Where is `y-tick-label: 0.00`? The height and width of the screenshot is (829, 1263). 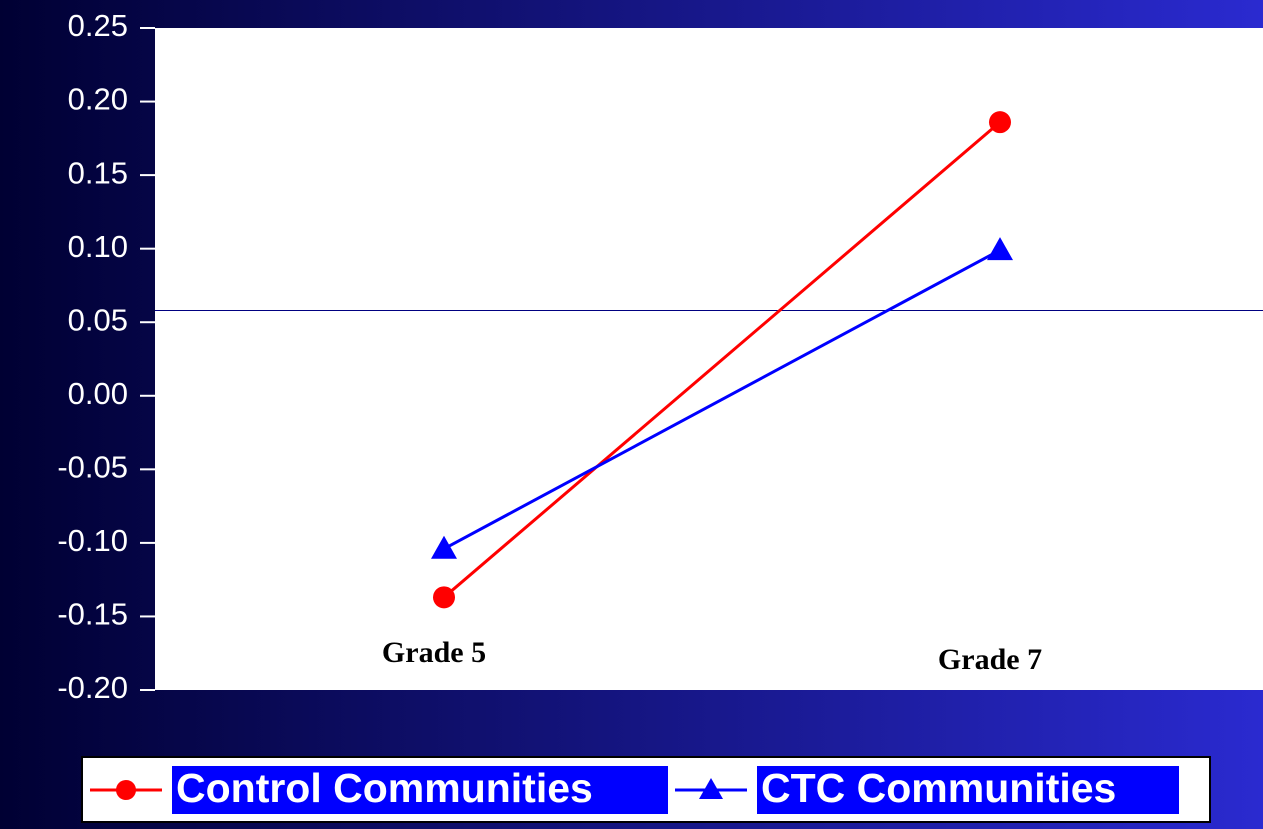
y-tick-label: 0.00 is located at coordinates (98, 393).